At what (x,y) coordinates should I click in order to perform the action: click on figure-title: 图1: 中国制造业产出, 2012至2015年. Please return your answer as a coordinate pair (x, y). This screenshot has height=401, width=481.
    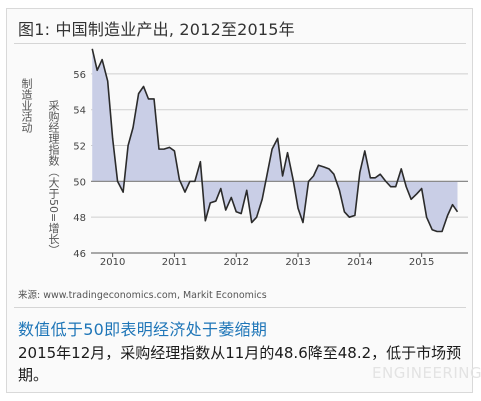
    Looking at the image, I should click on (156, 29).